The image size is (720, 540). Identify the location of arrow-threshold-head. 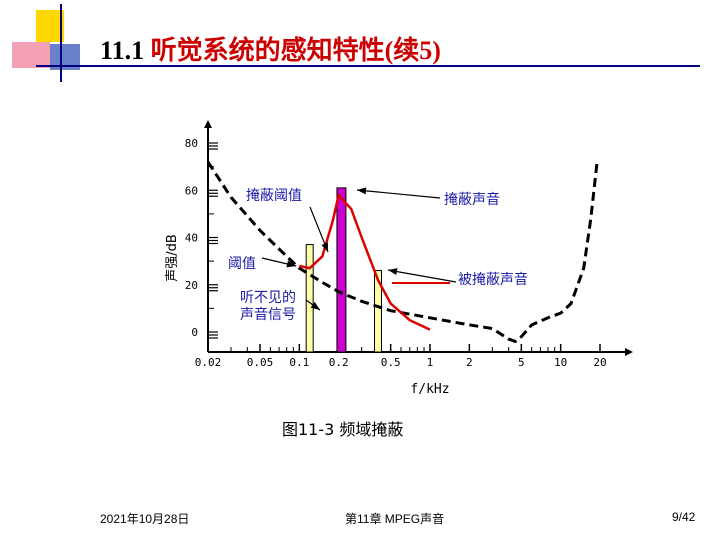
(291, 264).